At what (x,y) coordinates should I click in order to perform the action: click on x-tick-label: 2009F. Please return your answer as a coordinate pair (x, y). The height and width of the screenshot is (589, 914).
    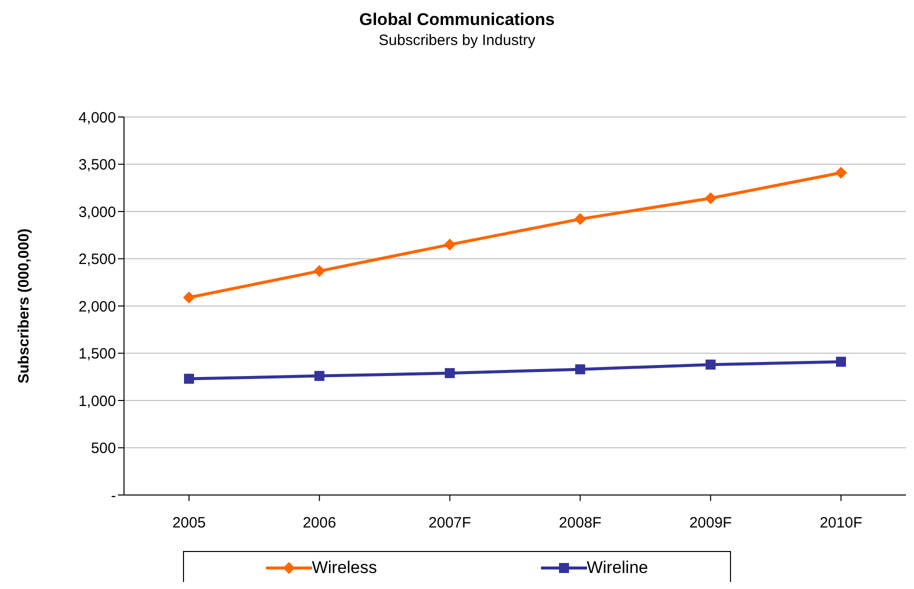
    Looking at the image, I should click on (710, 523).